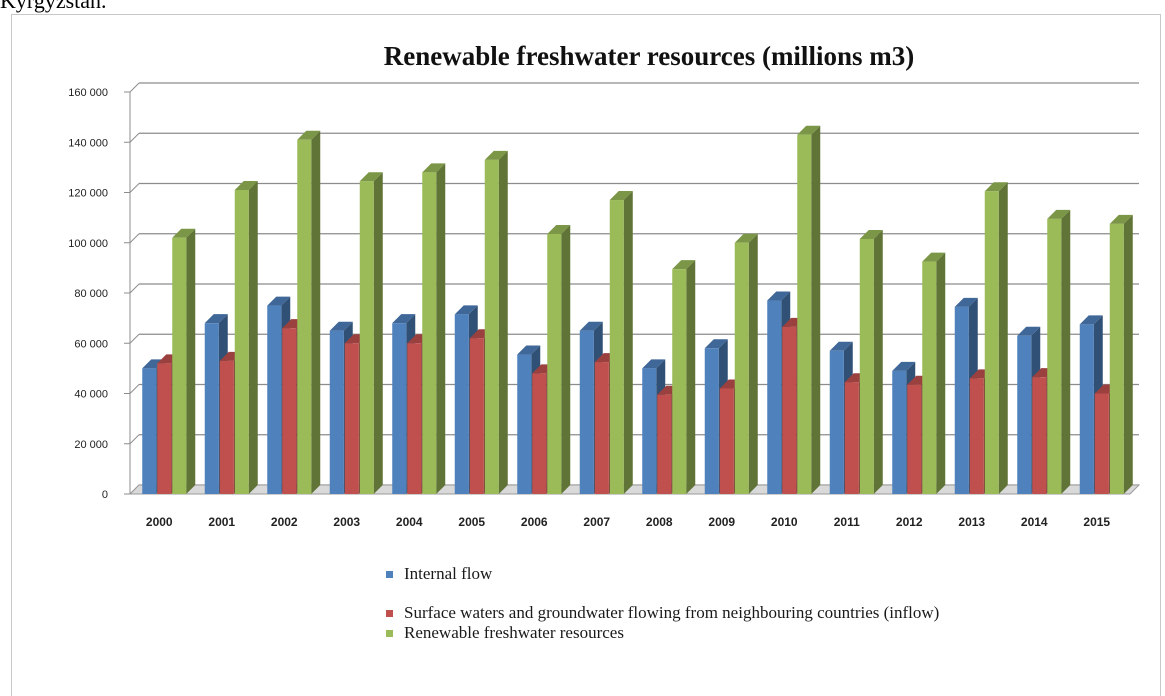 This screenshot has width=1165, height=696. I want to click on page-caption: Kyrgyzstan., so click(53, 6).